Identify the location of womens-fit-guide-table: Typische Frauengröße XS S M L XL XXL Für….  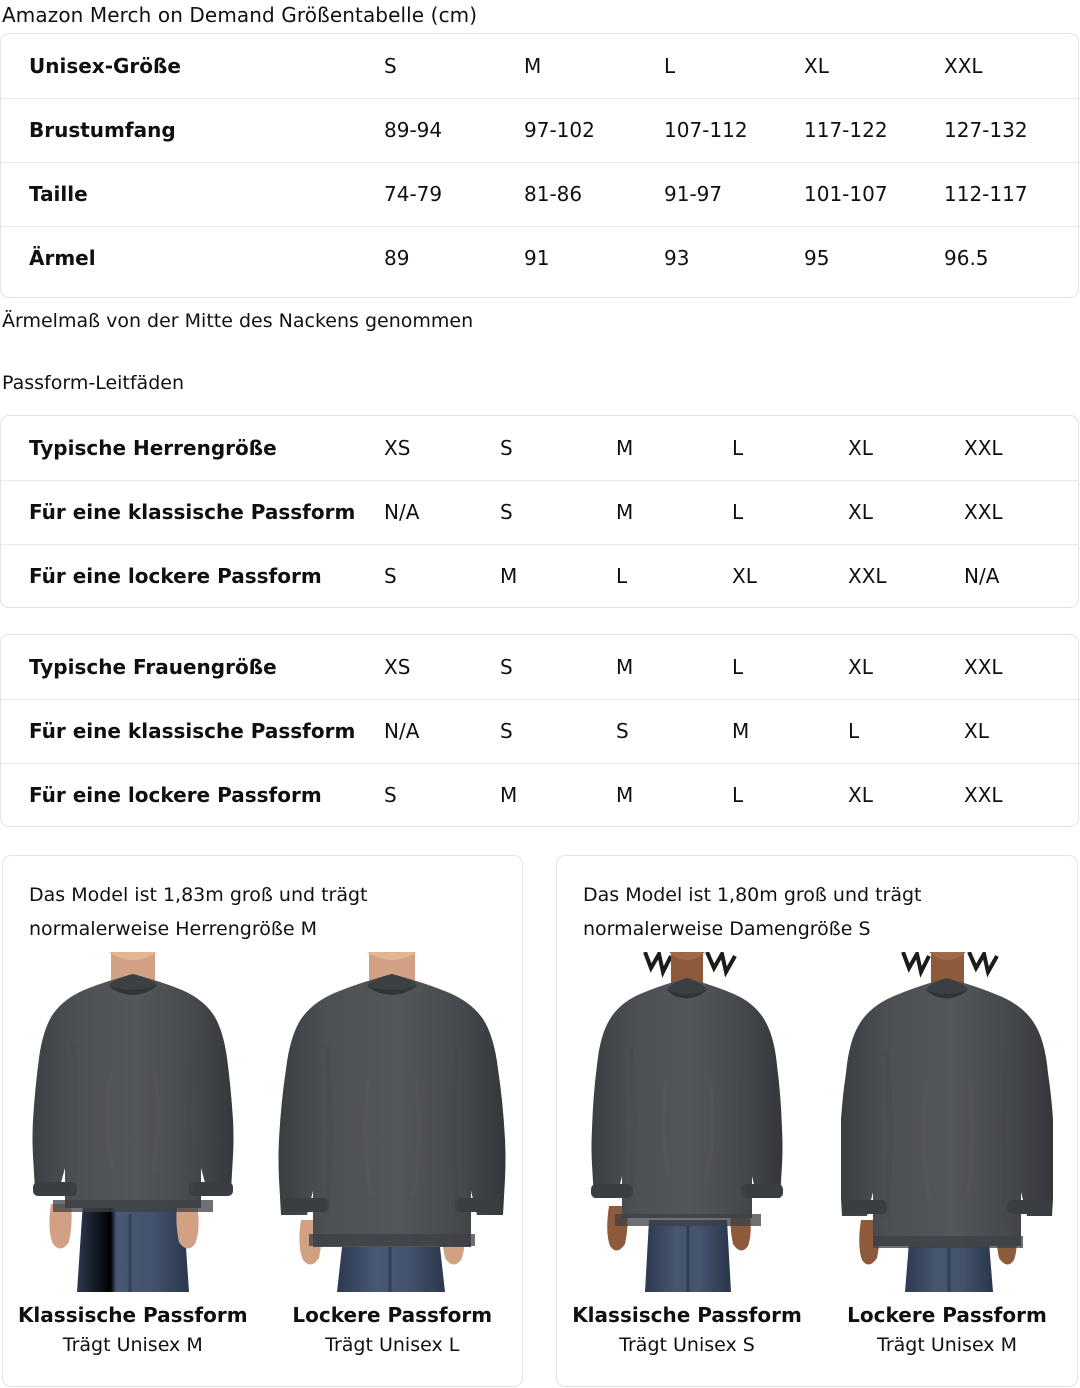
(539, 730).